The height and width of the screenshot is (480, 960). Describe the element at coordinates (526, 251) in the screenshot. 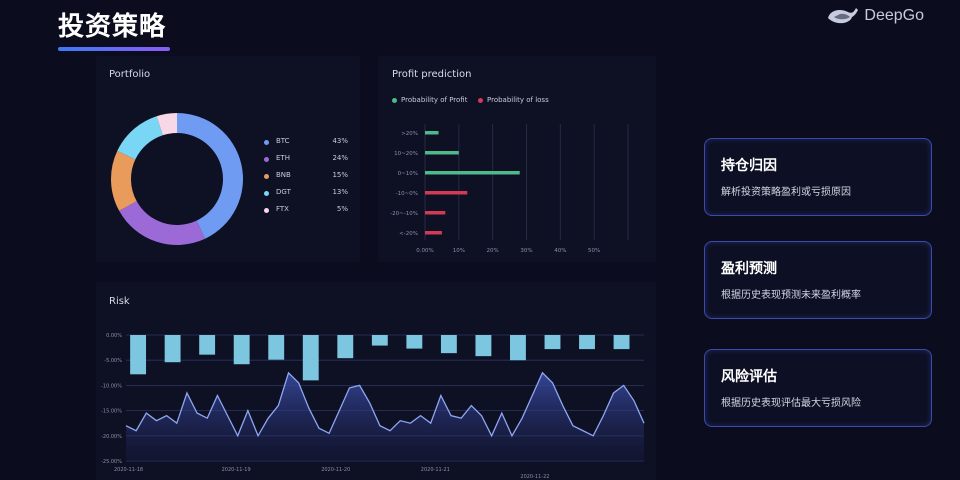

I see `x-tick-label: 30%` at that location.